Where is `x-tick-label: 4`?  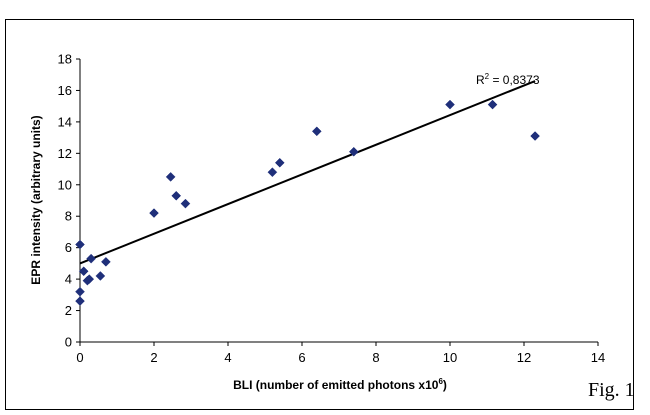
x-tick-label: 4 is located at coordinates (227, 357).